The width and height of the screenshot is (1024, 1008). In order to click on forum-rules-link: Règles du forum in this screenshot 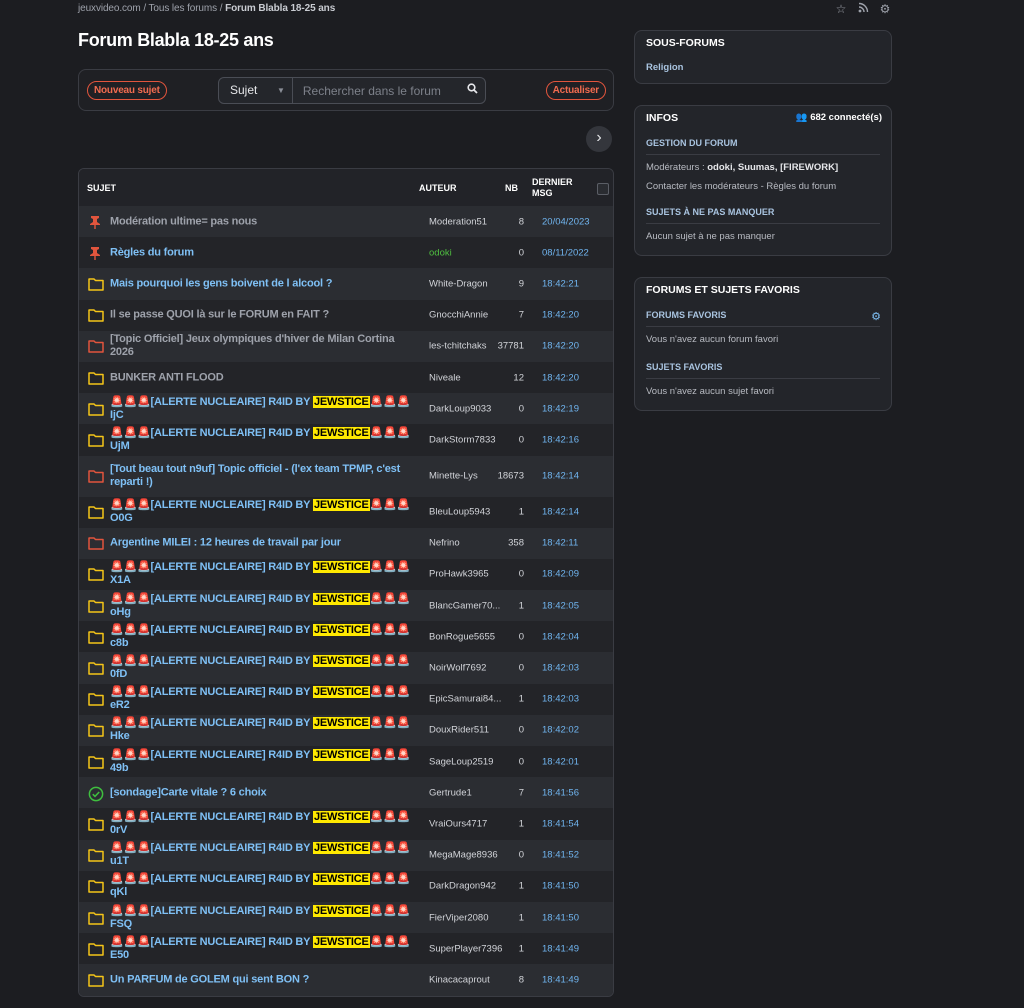, I will do `click(801, 186)`.